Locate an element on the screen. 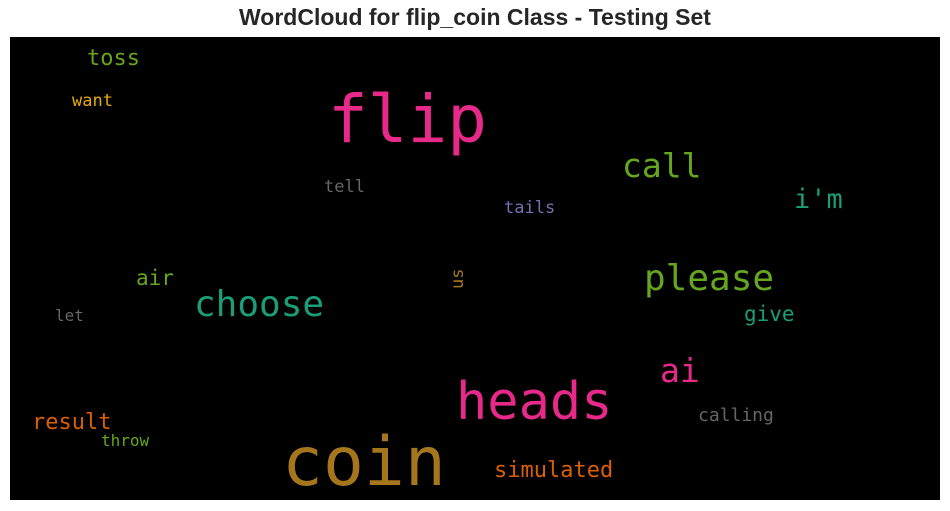 The width and height of the screenshot is (950, 511). word-want: want is located at coordinates (92, 101).